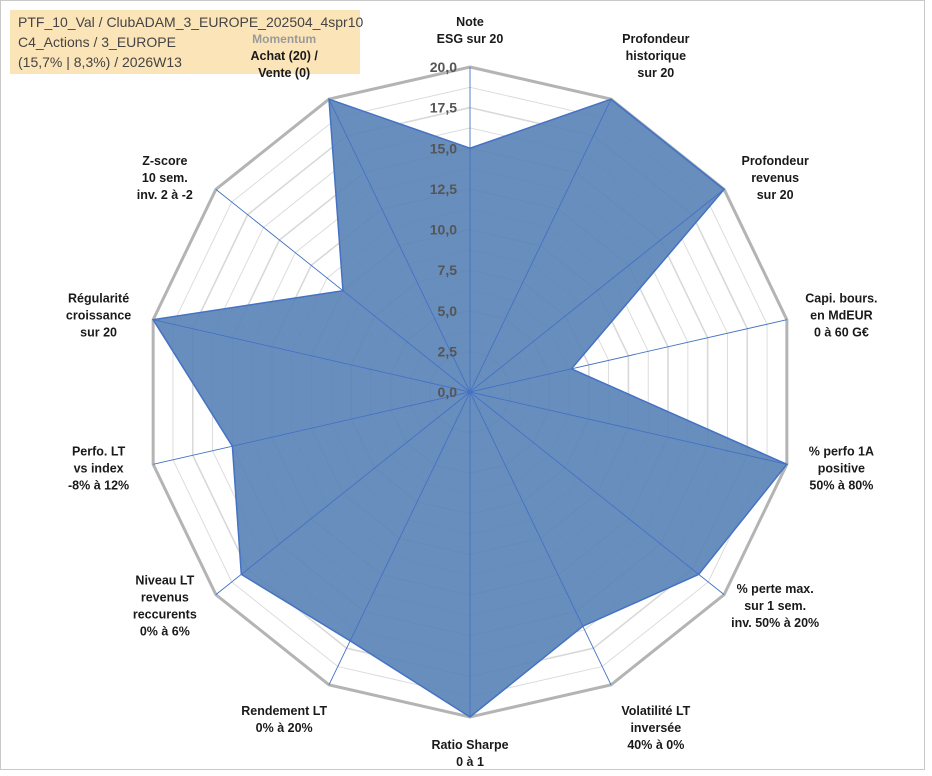 Image resolution: width=932 pixels, height=776 pixels. What do you see at coordinates (284, 728) in the screenshot?
I see `axis-label-line: 0% à 20%` at bounding box center [284, 728].